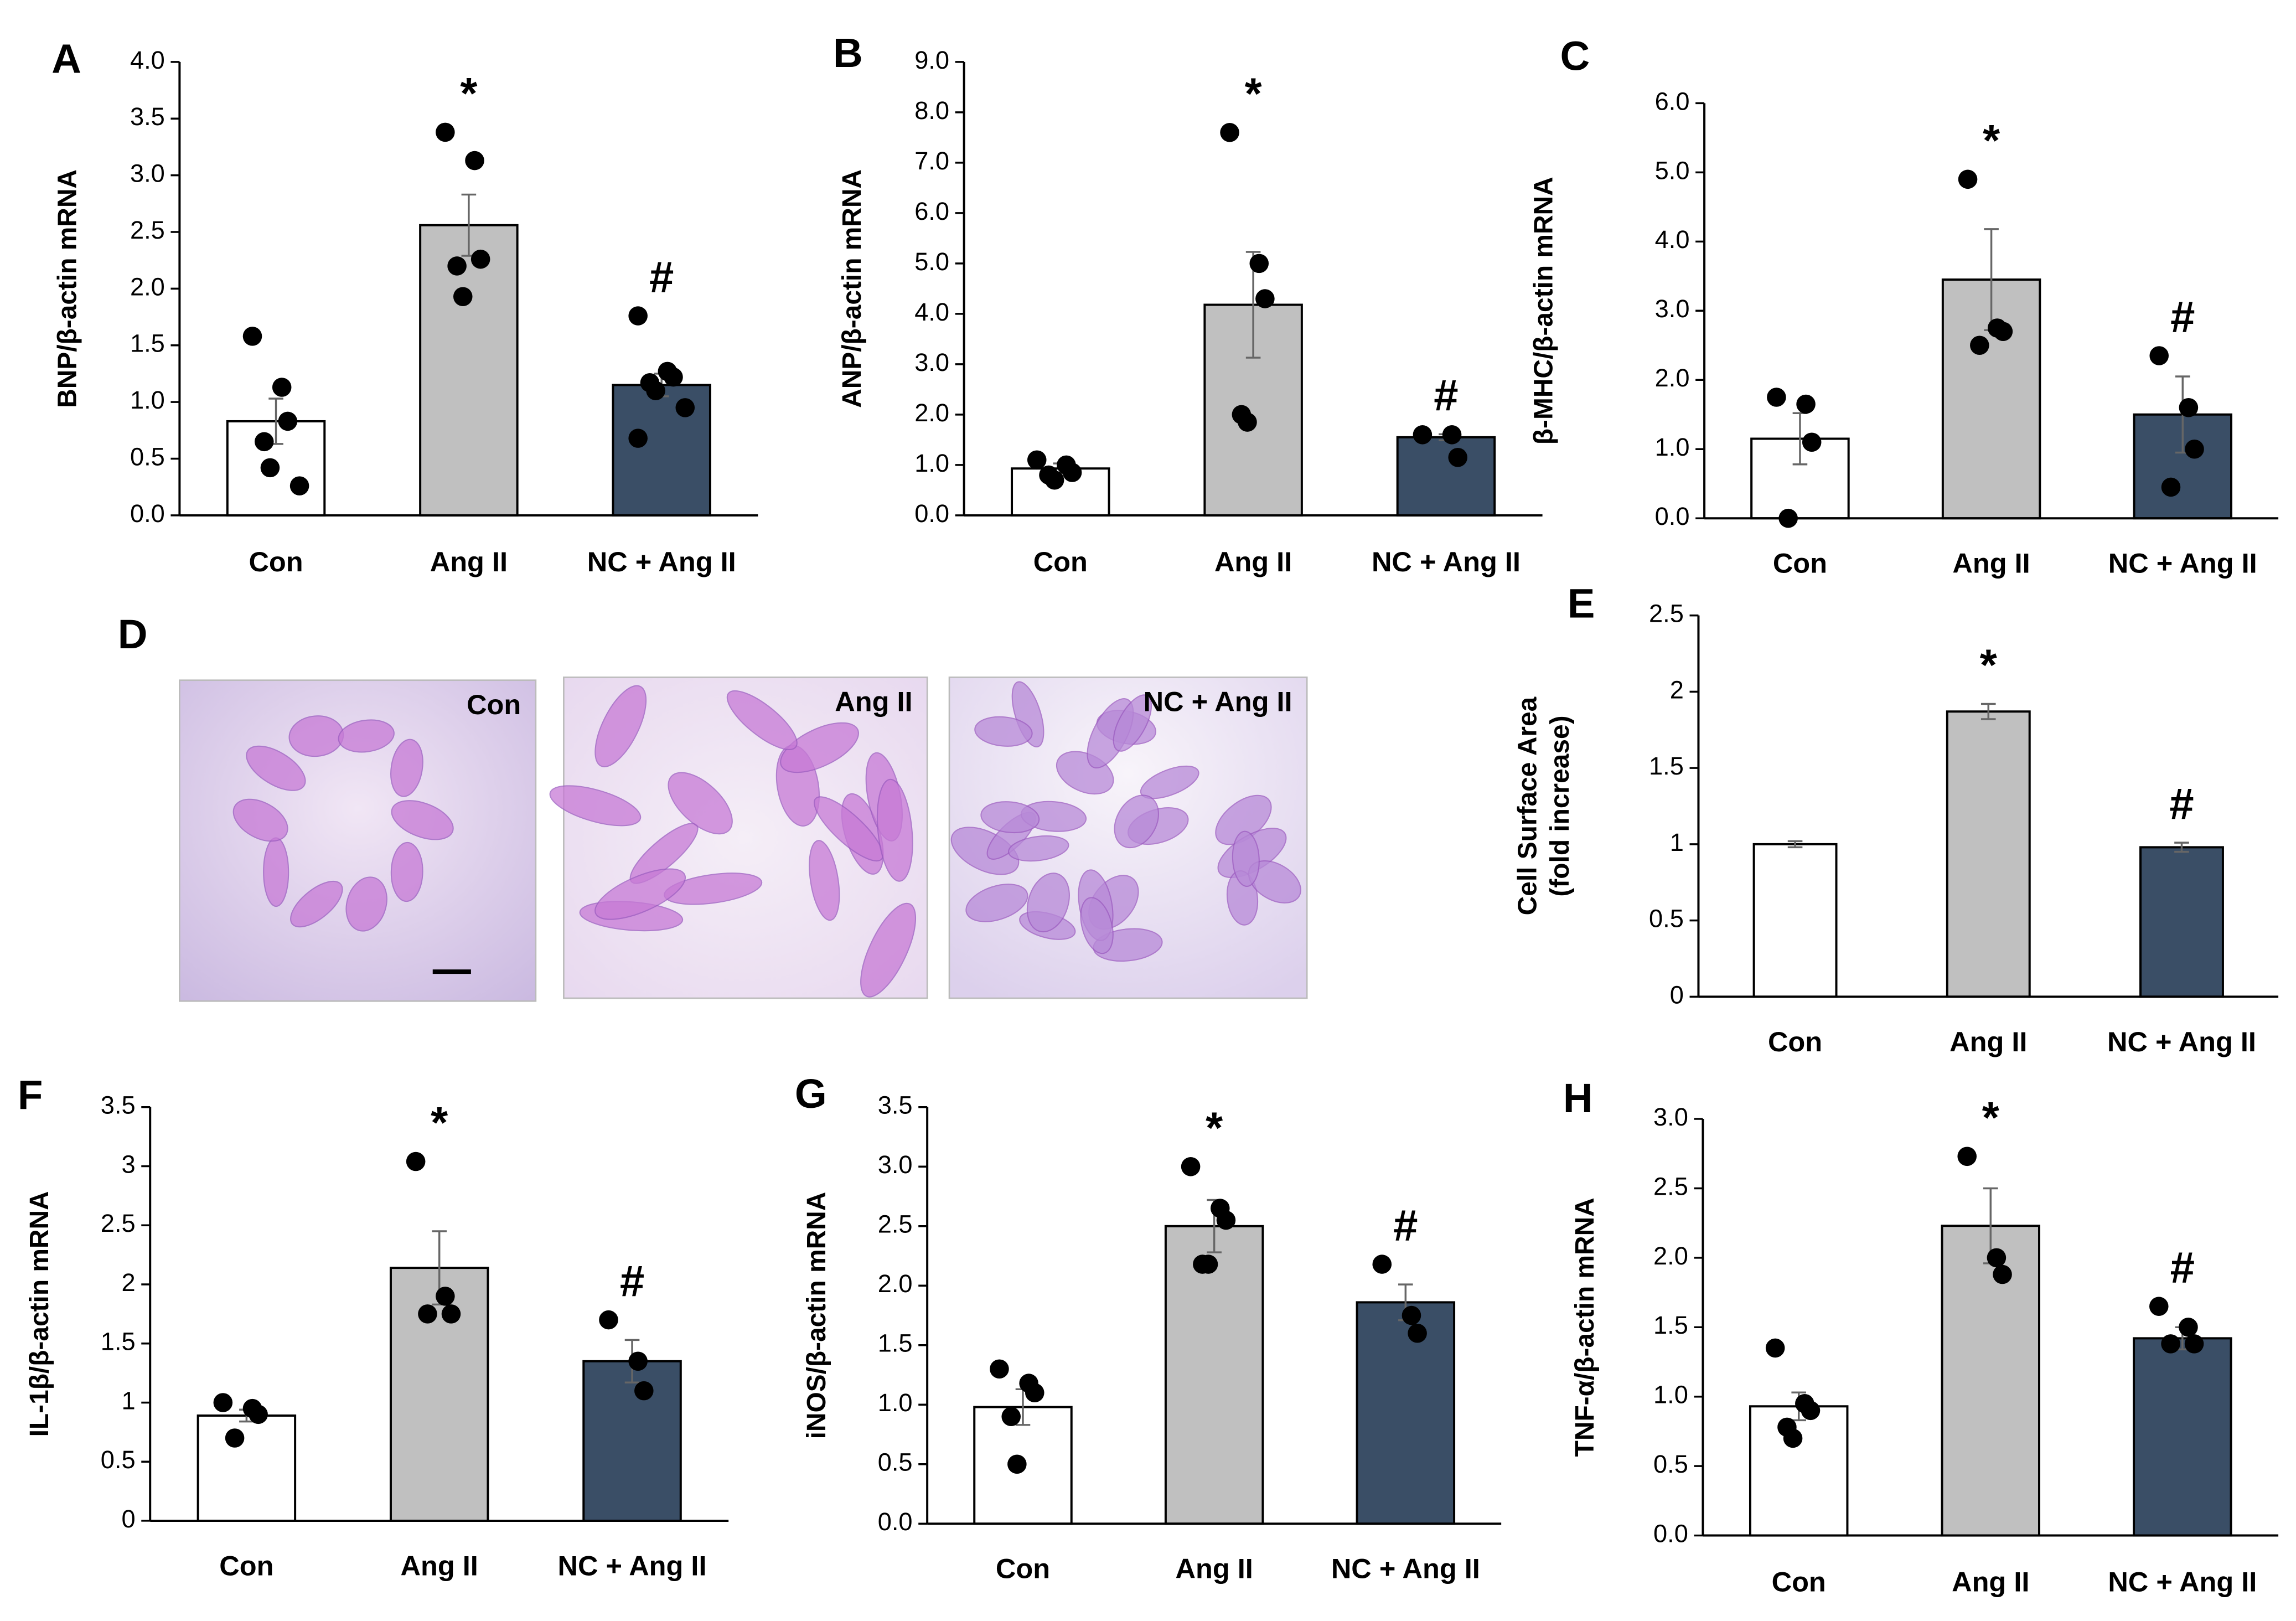 Image resolution: width=2296 pixels, height=1621 pixels. What do you see at coordinates (816, 1315) in the screenshot?
I see `y-axis-label: iNOS/β-actin mRNA` at bounding box center [816, 1315].